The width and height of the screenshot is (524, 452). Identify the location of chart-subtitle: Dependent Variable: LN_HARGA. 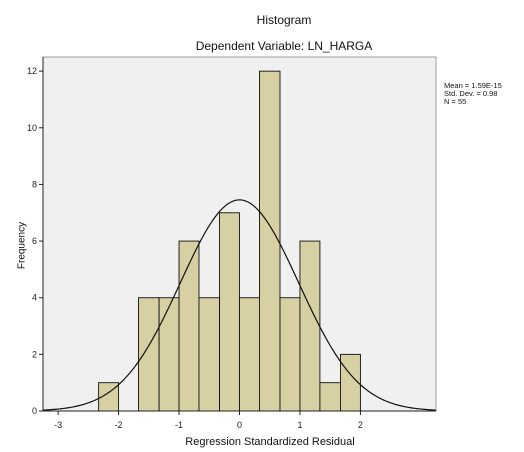
(284, 46).